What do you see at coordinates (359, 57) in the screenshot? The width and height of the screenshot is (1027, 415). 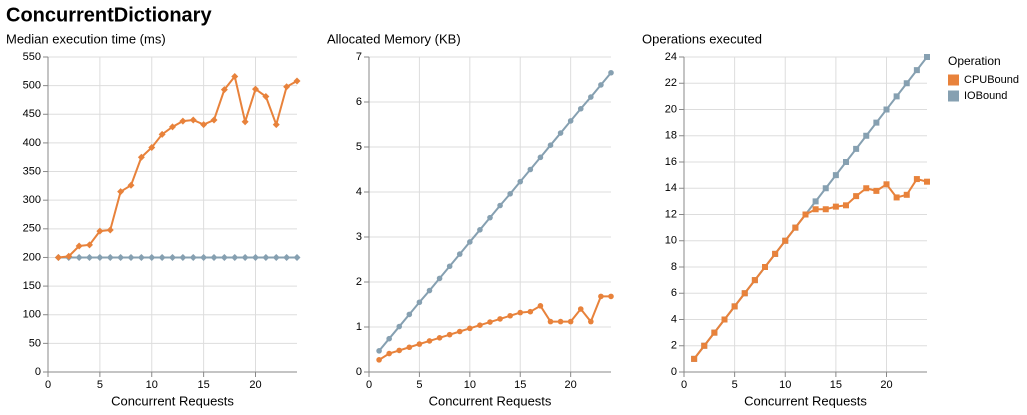 I see `y-tick-label: 7` at bounding box center [359, 57].